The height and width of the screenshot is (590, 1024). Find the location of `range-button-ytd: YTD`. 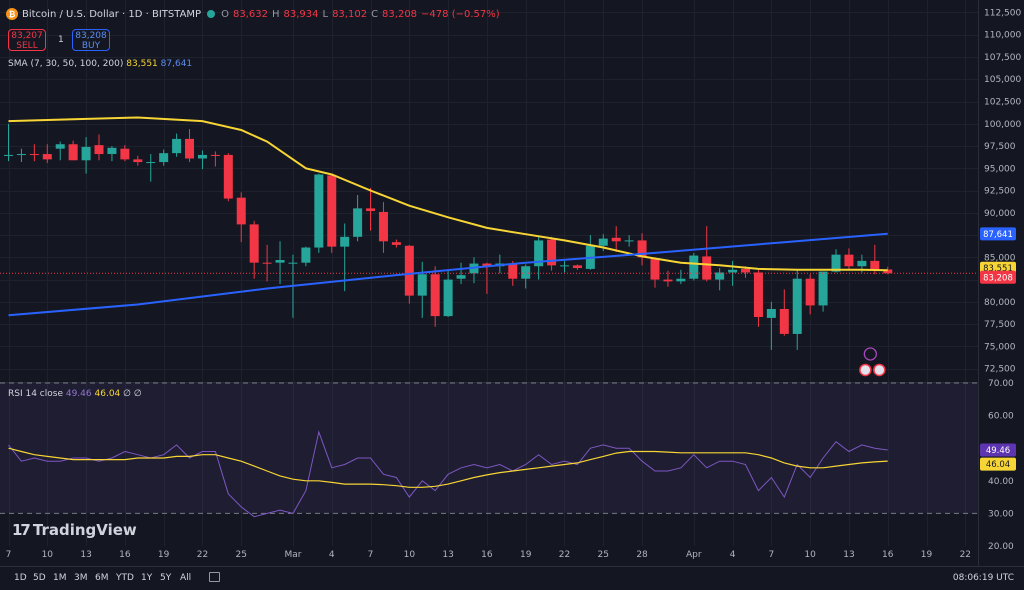

range-button-ytd: YTD is located at coordinates (125, 578).